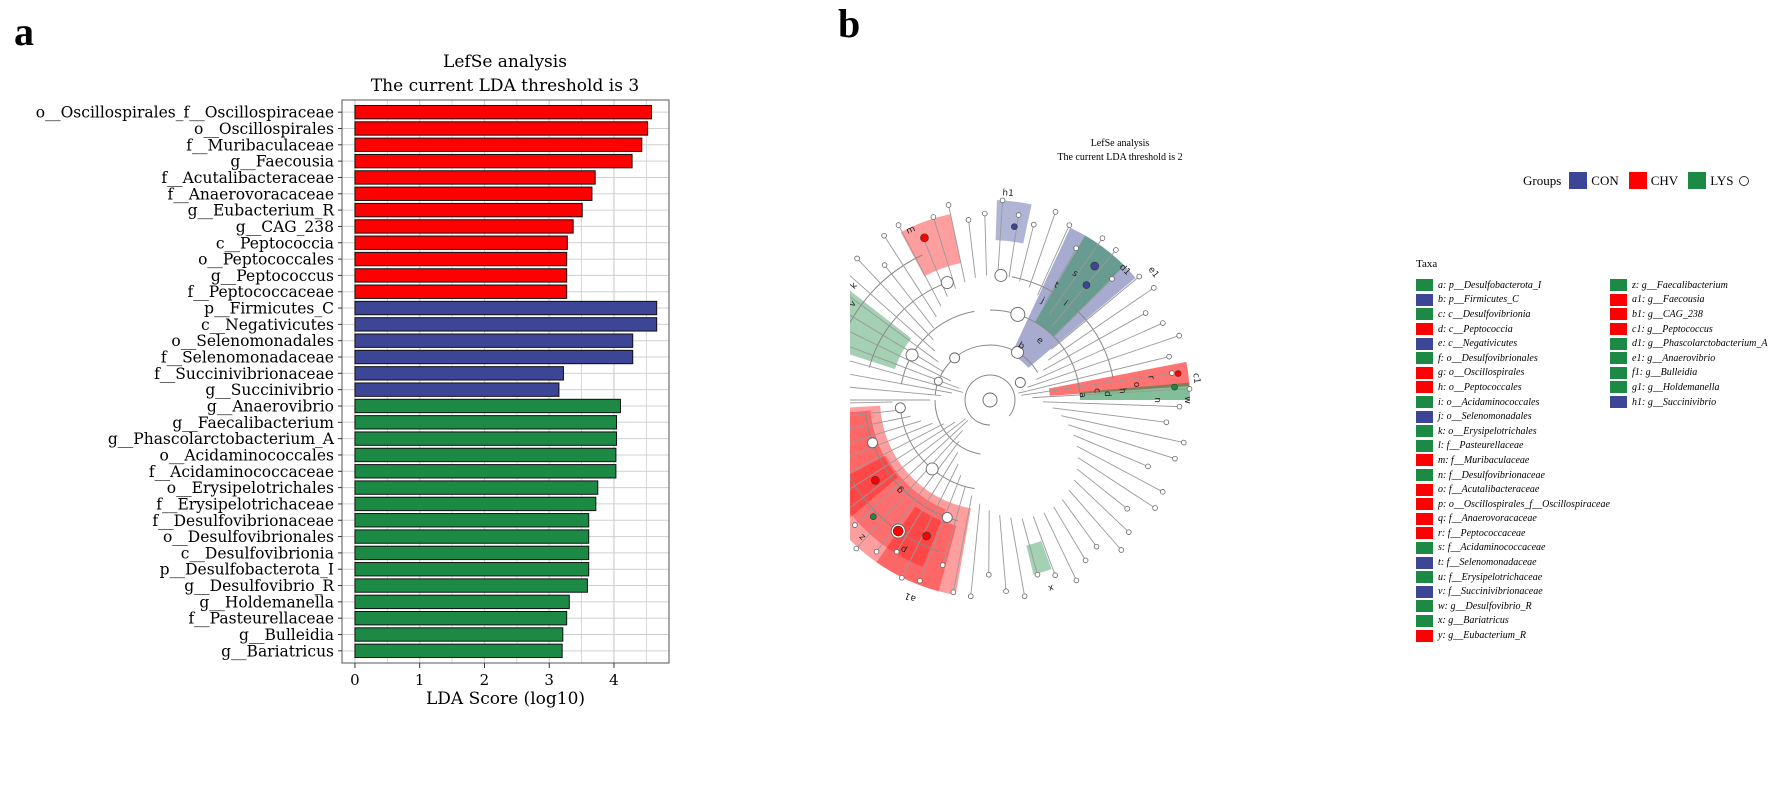  I want to click on taxa-label: h: o__Peptococcales, so click(1480, 387).